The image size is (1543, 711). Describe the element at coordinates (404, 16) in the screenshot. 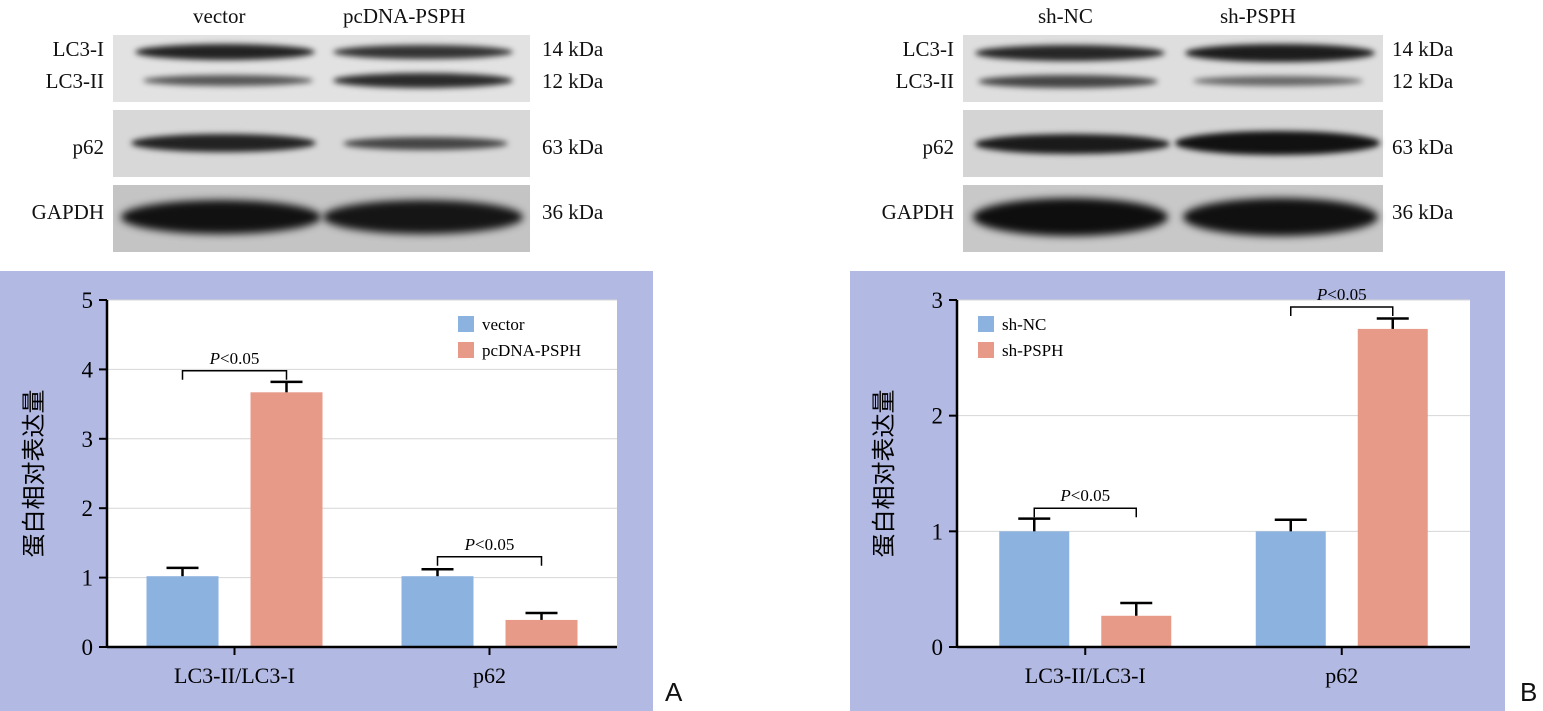

I see `lane-label: pcDNA-PSPH` at that location.